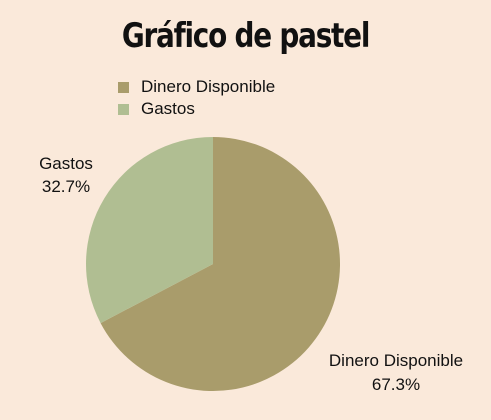 The image size is (491, 420). What do you see at coordinates (123, 109) in the screenshot?
I see `legend-swatch-gastos` at bounding box center [123, 109].